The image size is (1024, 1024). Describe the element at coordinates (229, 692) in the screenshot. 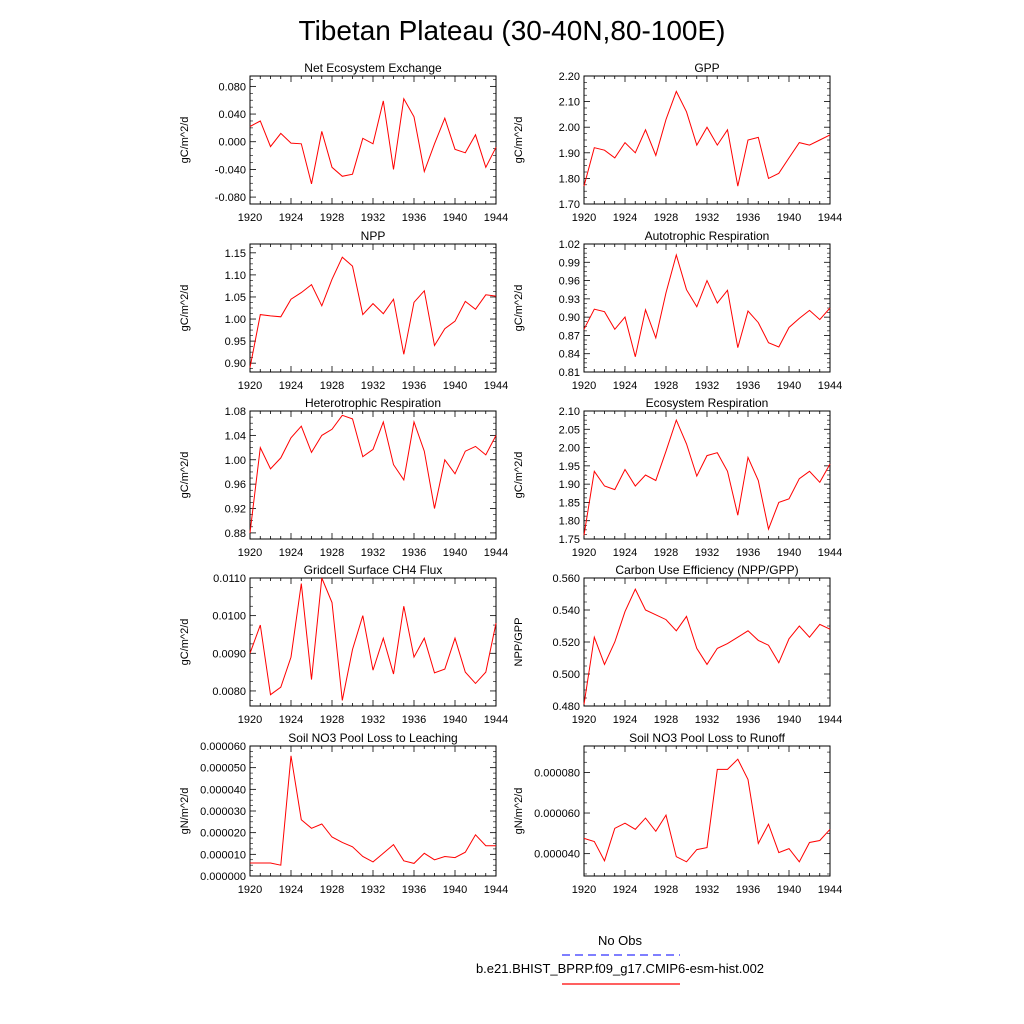

I see `y-tick-label: 0.0080` at that location.